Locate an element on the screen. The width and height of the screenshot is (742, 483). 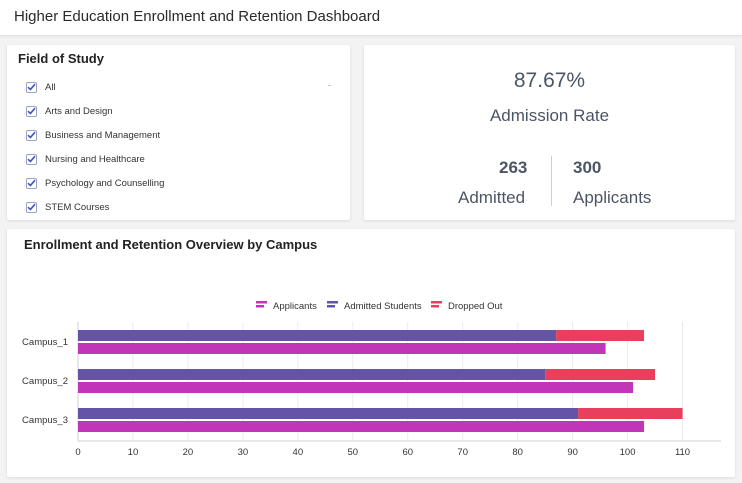
admitted-value: 263 is located at coordinates (513, 167).